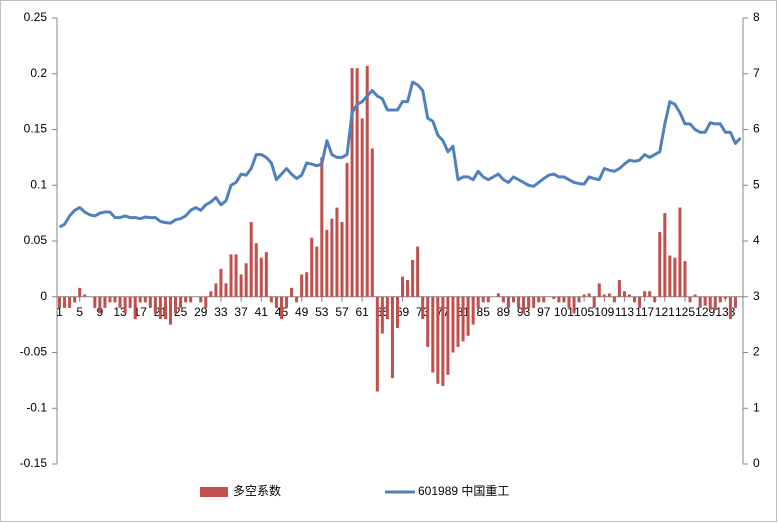 The width and height of the screenshot is (778, 523). I want to click on y-tick-label: -0.05, so click(34, 352).